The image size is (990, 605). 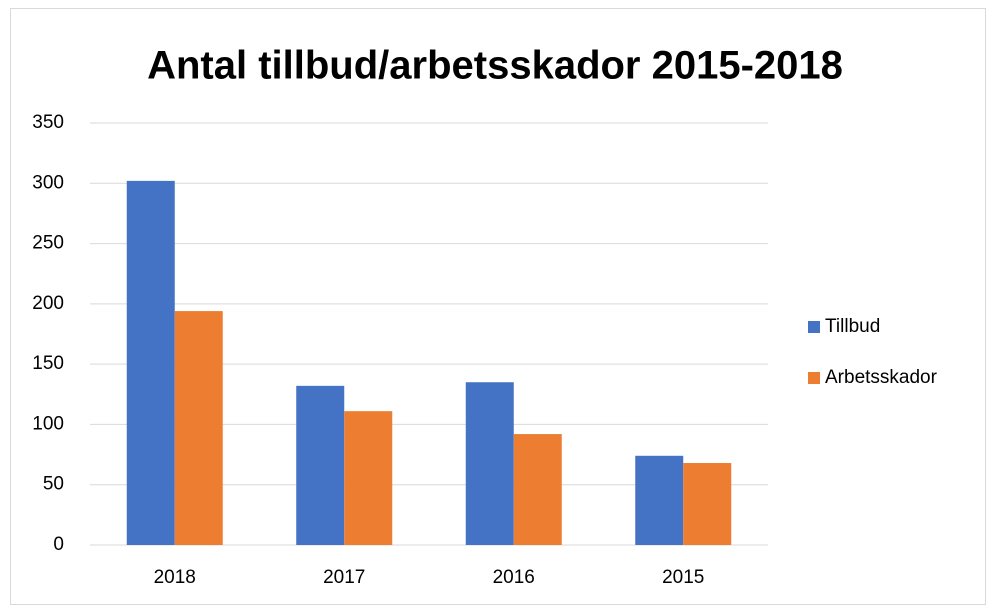 I want to click on x-tick-label: 2018, so click(x=175, y=577).